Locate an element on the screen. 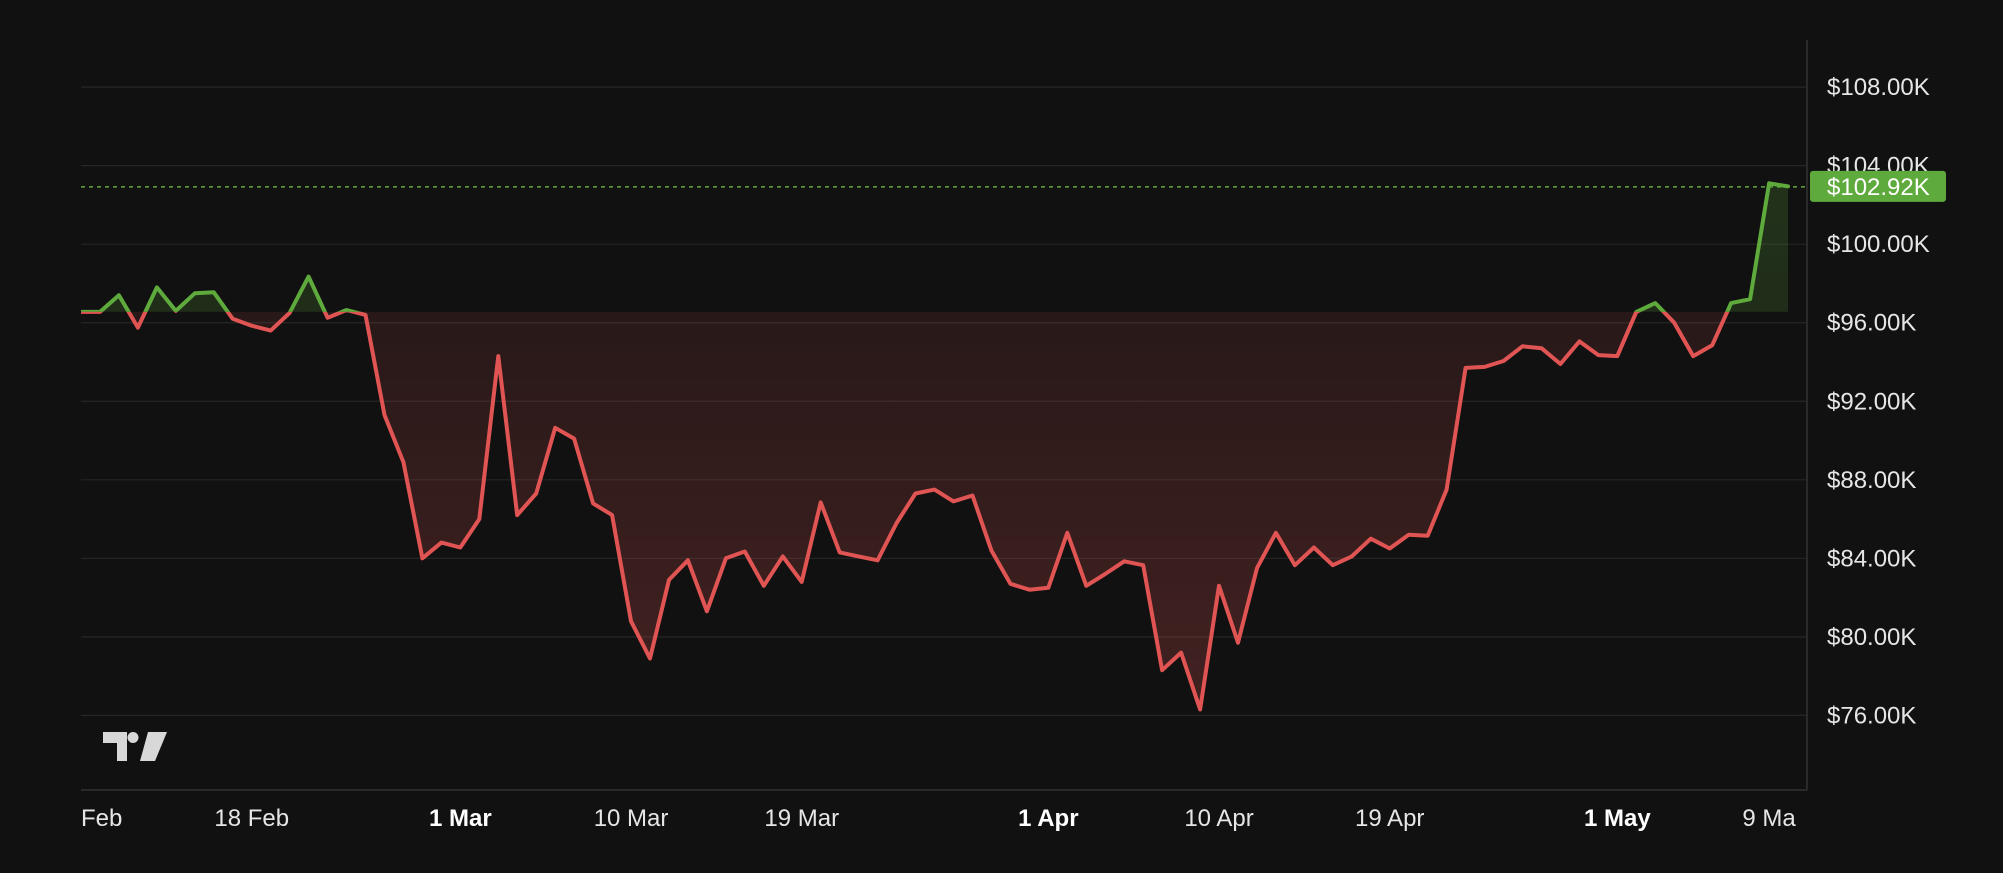 The image size is (2003, 873). y-tick-label: $88.00K is located at coordinates (1871, 480).